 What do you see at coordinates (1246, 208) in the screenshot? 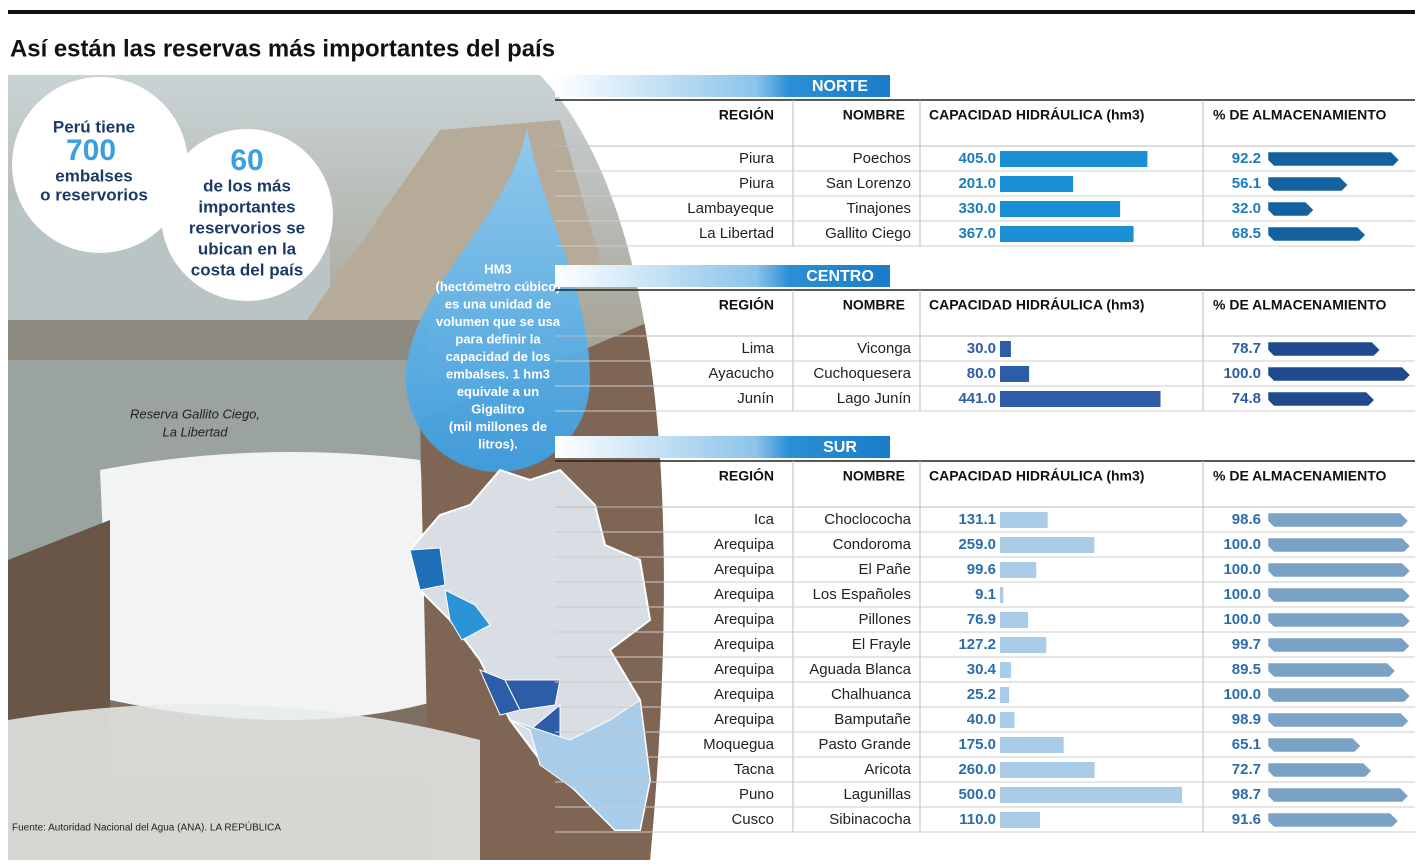
I see `storage-value: 32.0` at bounding box center [1246, 208].